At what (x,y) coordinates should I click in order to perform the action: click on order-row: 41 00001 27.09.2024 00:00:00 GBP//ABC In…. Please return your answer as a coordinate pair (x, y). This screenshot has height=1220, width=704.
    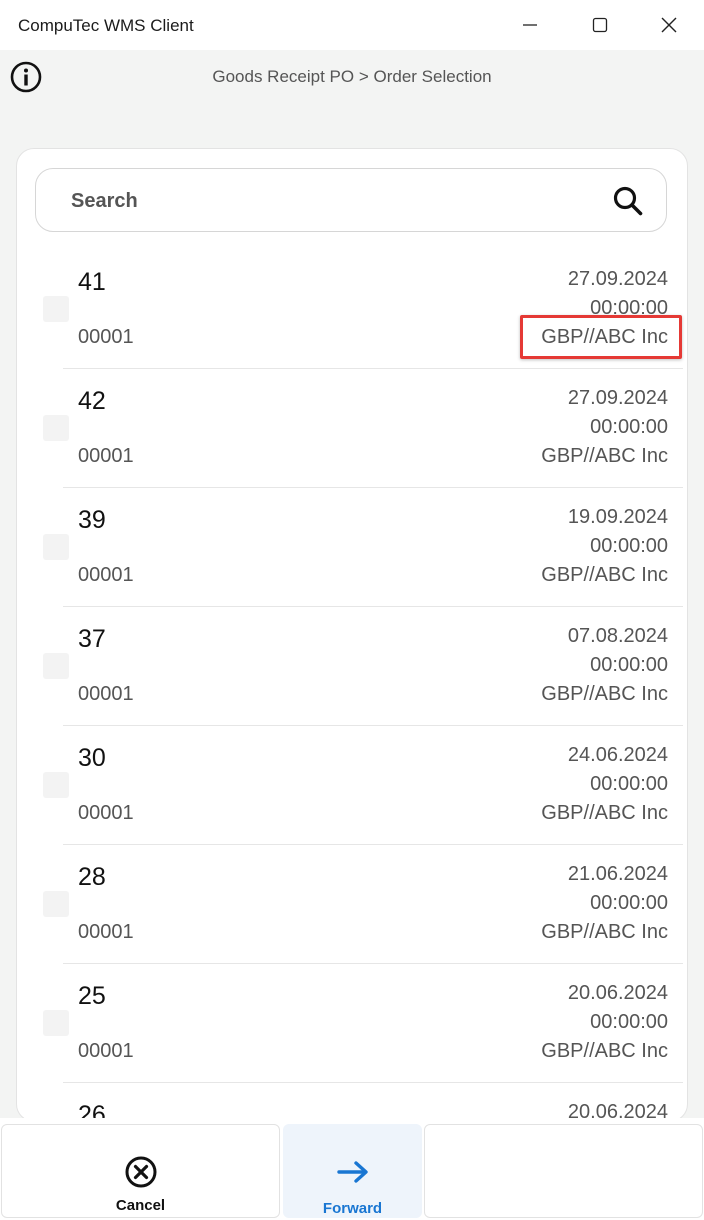
    Looking at the image, I should click on (352, 309).